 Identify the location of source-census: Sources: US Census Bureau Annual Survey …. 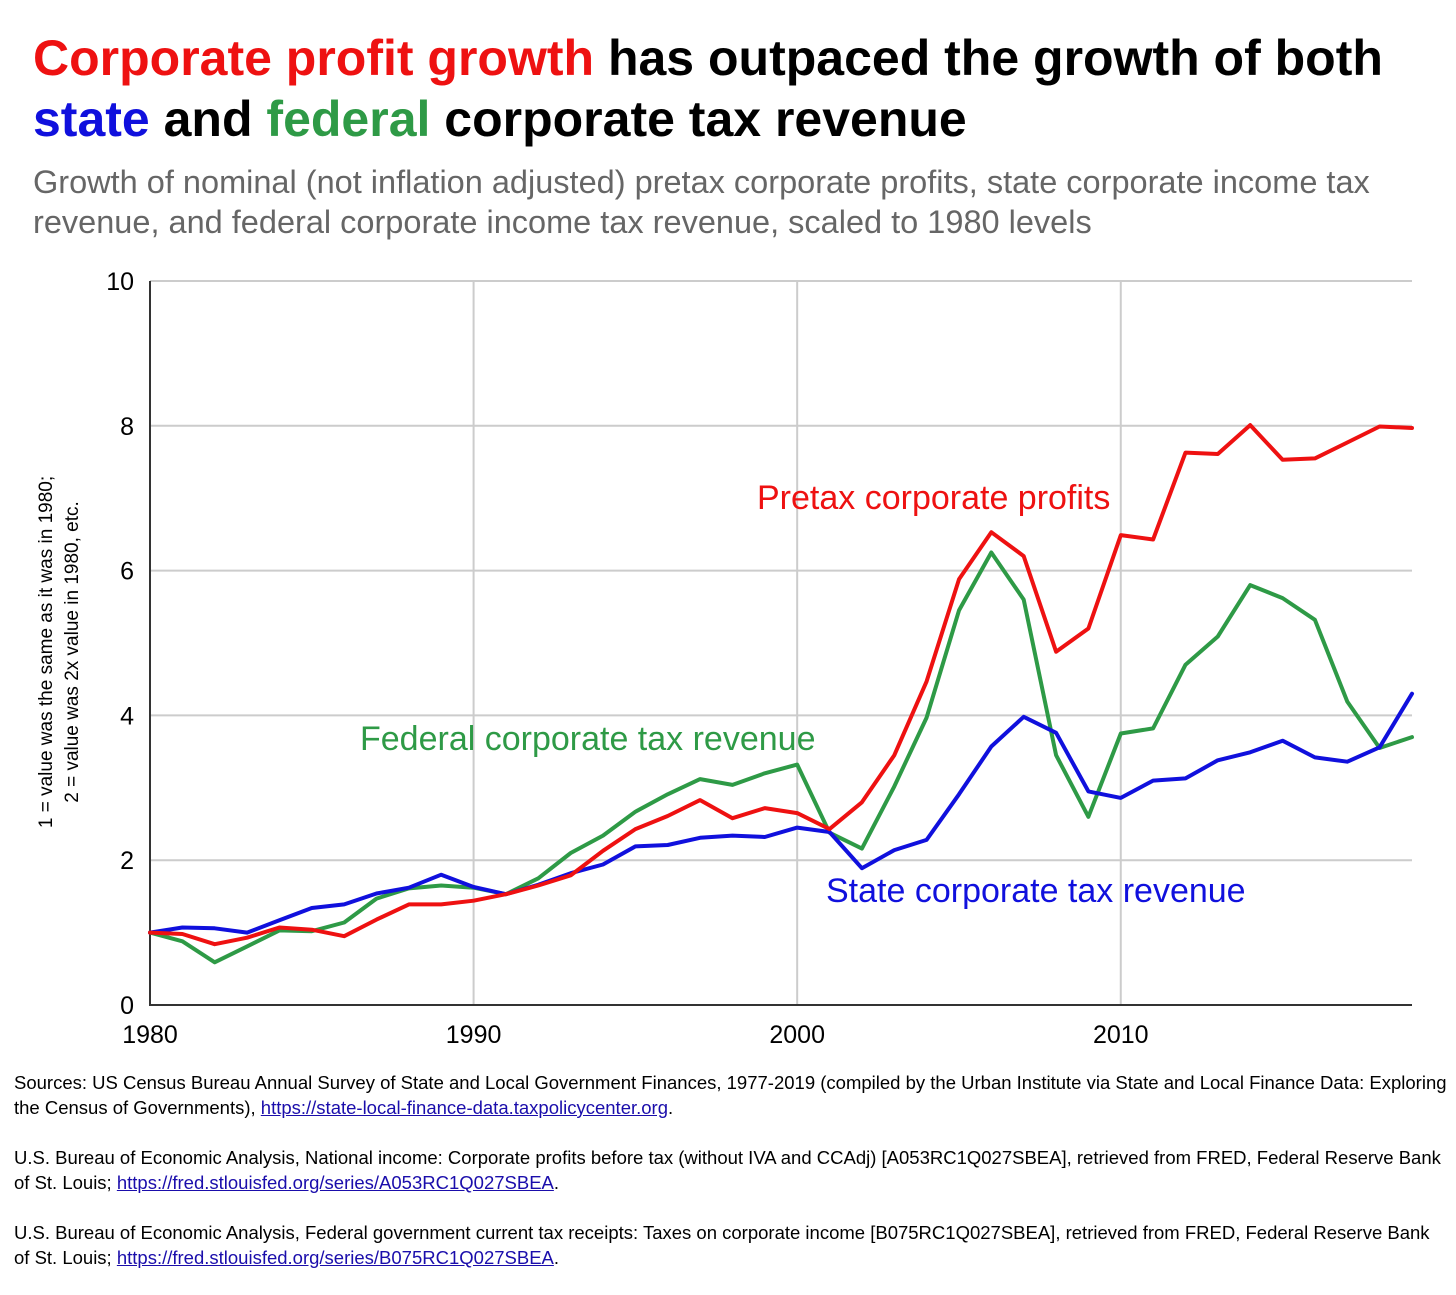
(731, 1095).